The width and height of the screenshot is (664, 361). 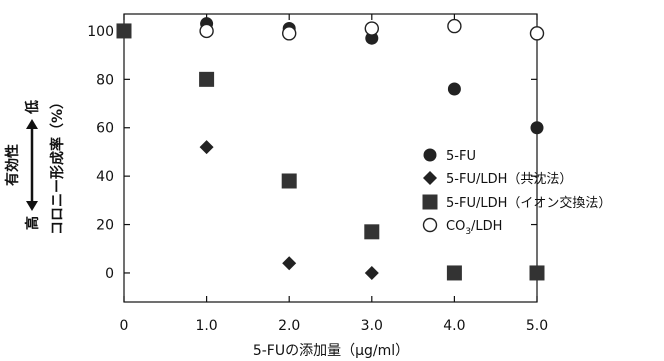 I want to click on y-tick-label: 0, so click(x=109, y=274).